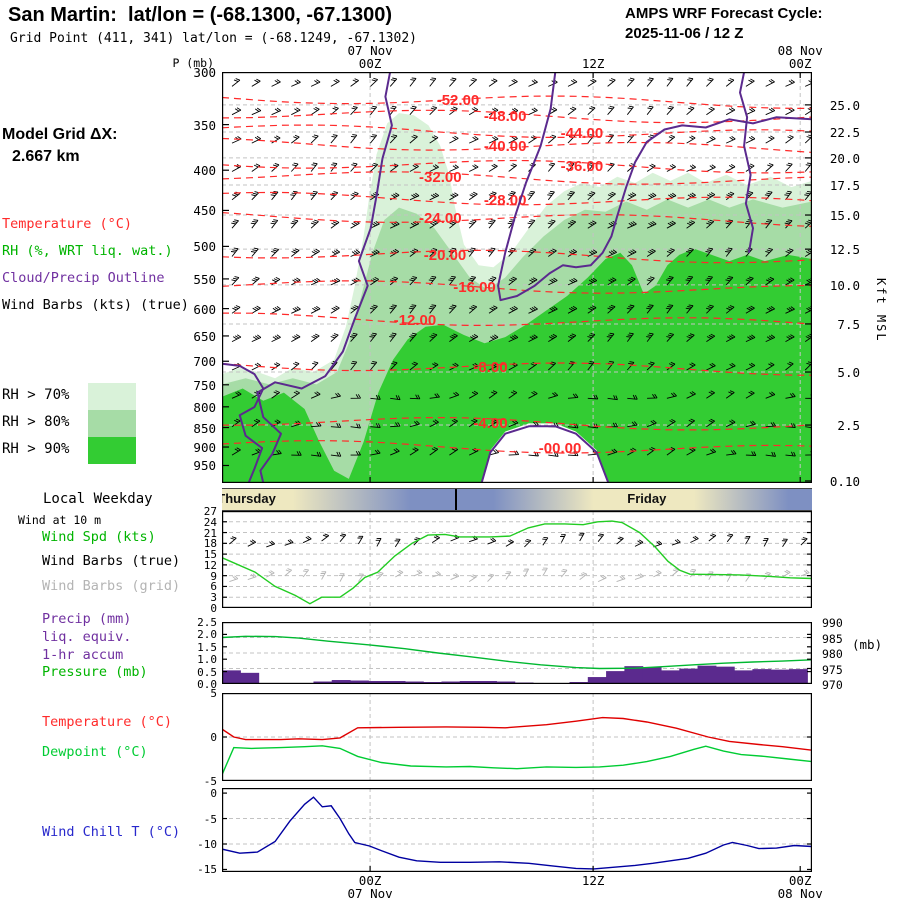  I want to click on wind-10m-plot, so click(517, 559).